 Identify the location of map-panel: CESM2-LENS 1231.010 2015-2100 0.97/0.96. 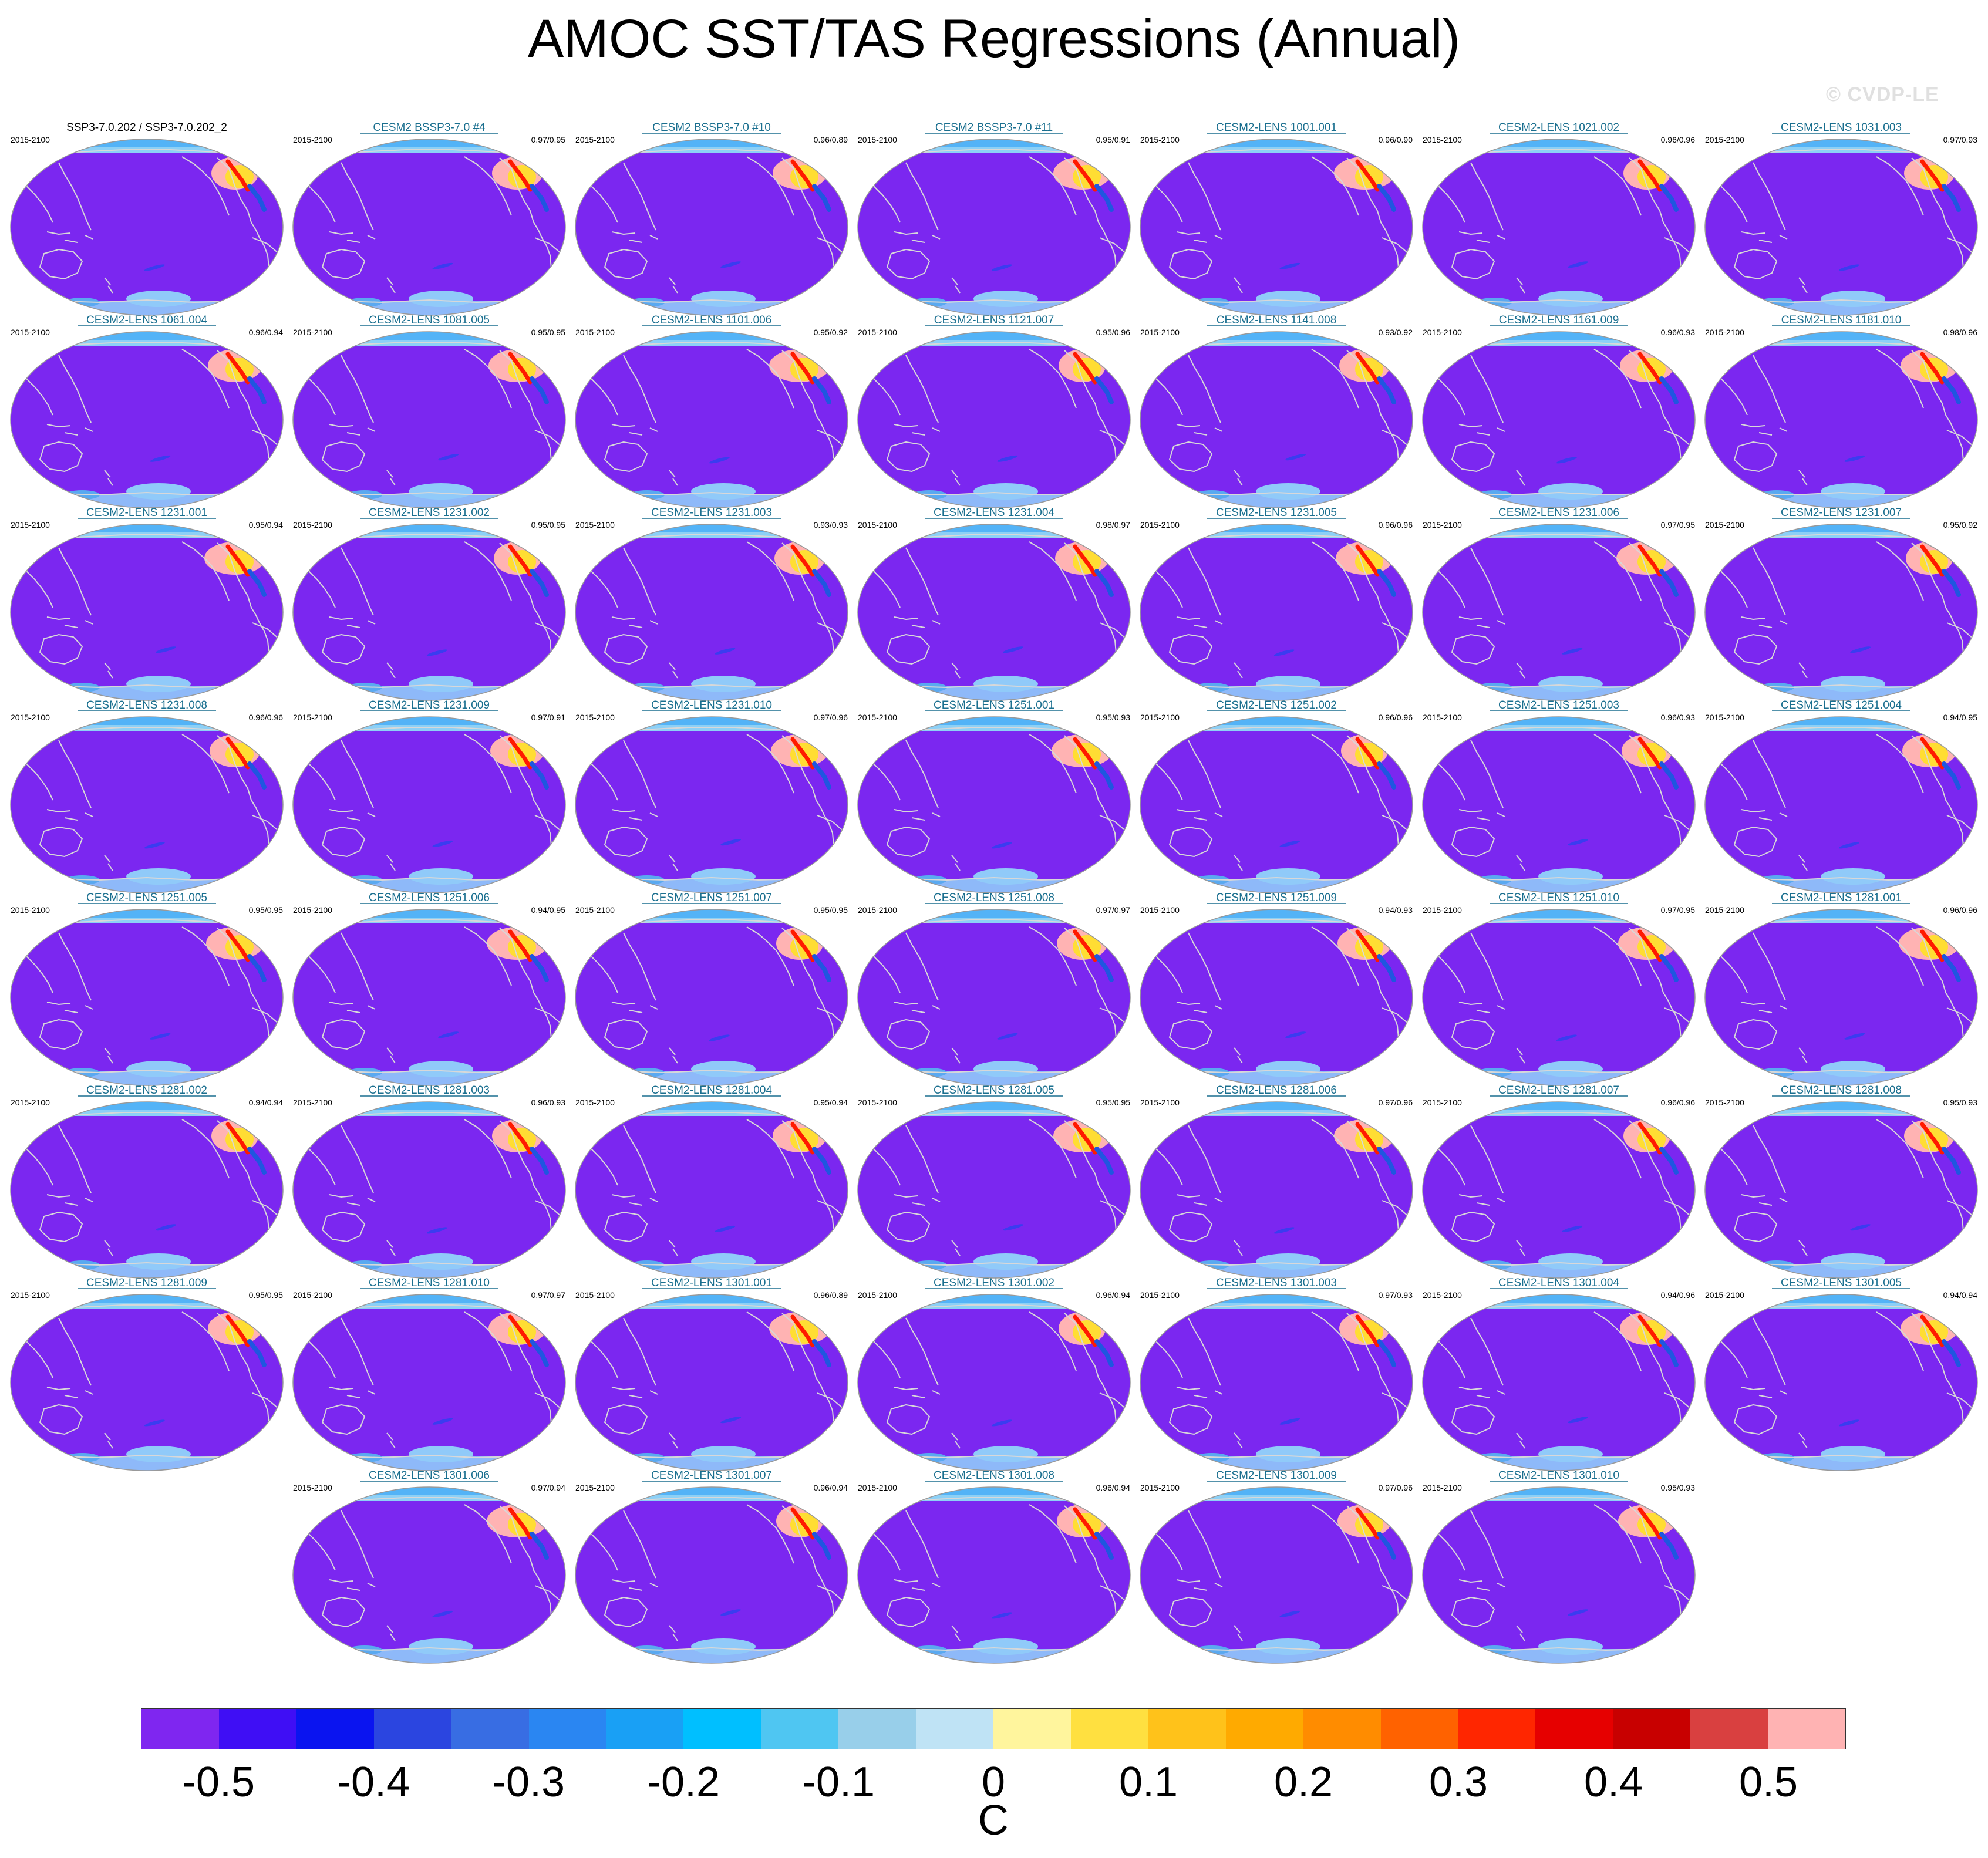
(712, 796).